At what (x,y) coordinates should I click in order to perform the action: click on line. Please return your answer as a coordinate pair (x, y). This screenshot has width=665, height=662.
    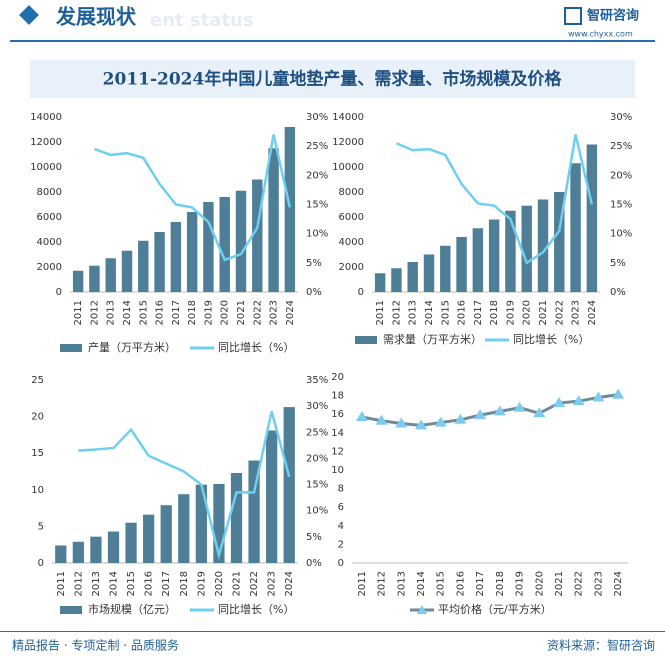
    Looking at the image, I should click on (193, 198).